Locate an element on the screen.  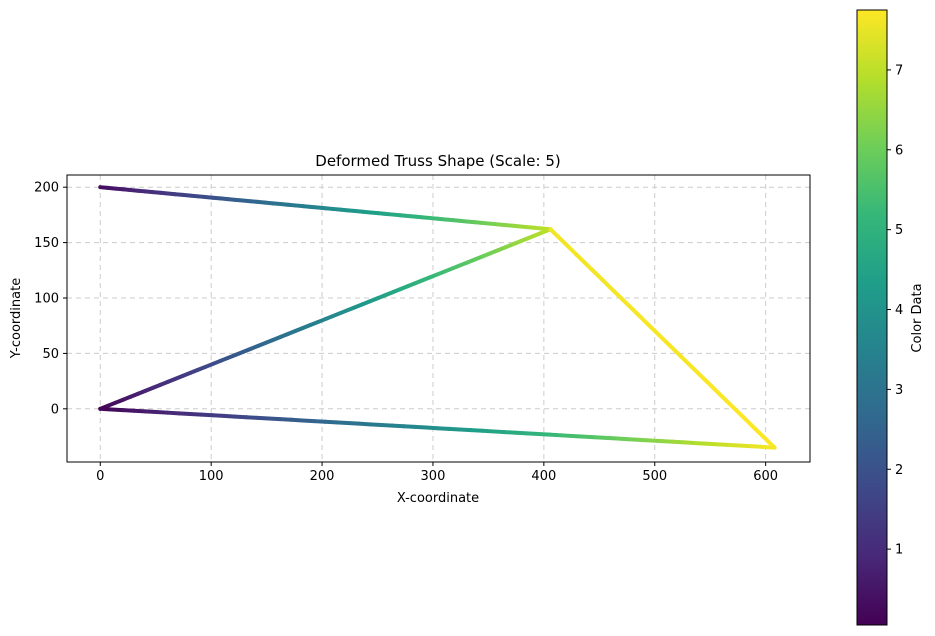
x-tick-label: 500 is located at coordinates (654, 476).